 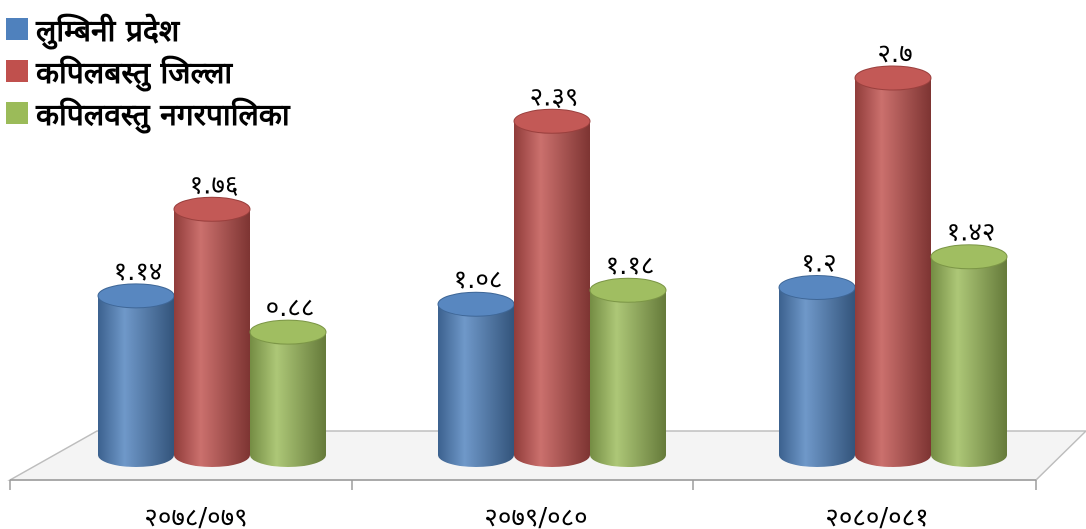 I want to click on x-tick-label-2: २०८०/०८१, so click(x=876, y=516).